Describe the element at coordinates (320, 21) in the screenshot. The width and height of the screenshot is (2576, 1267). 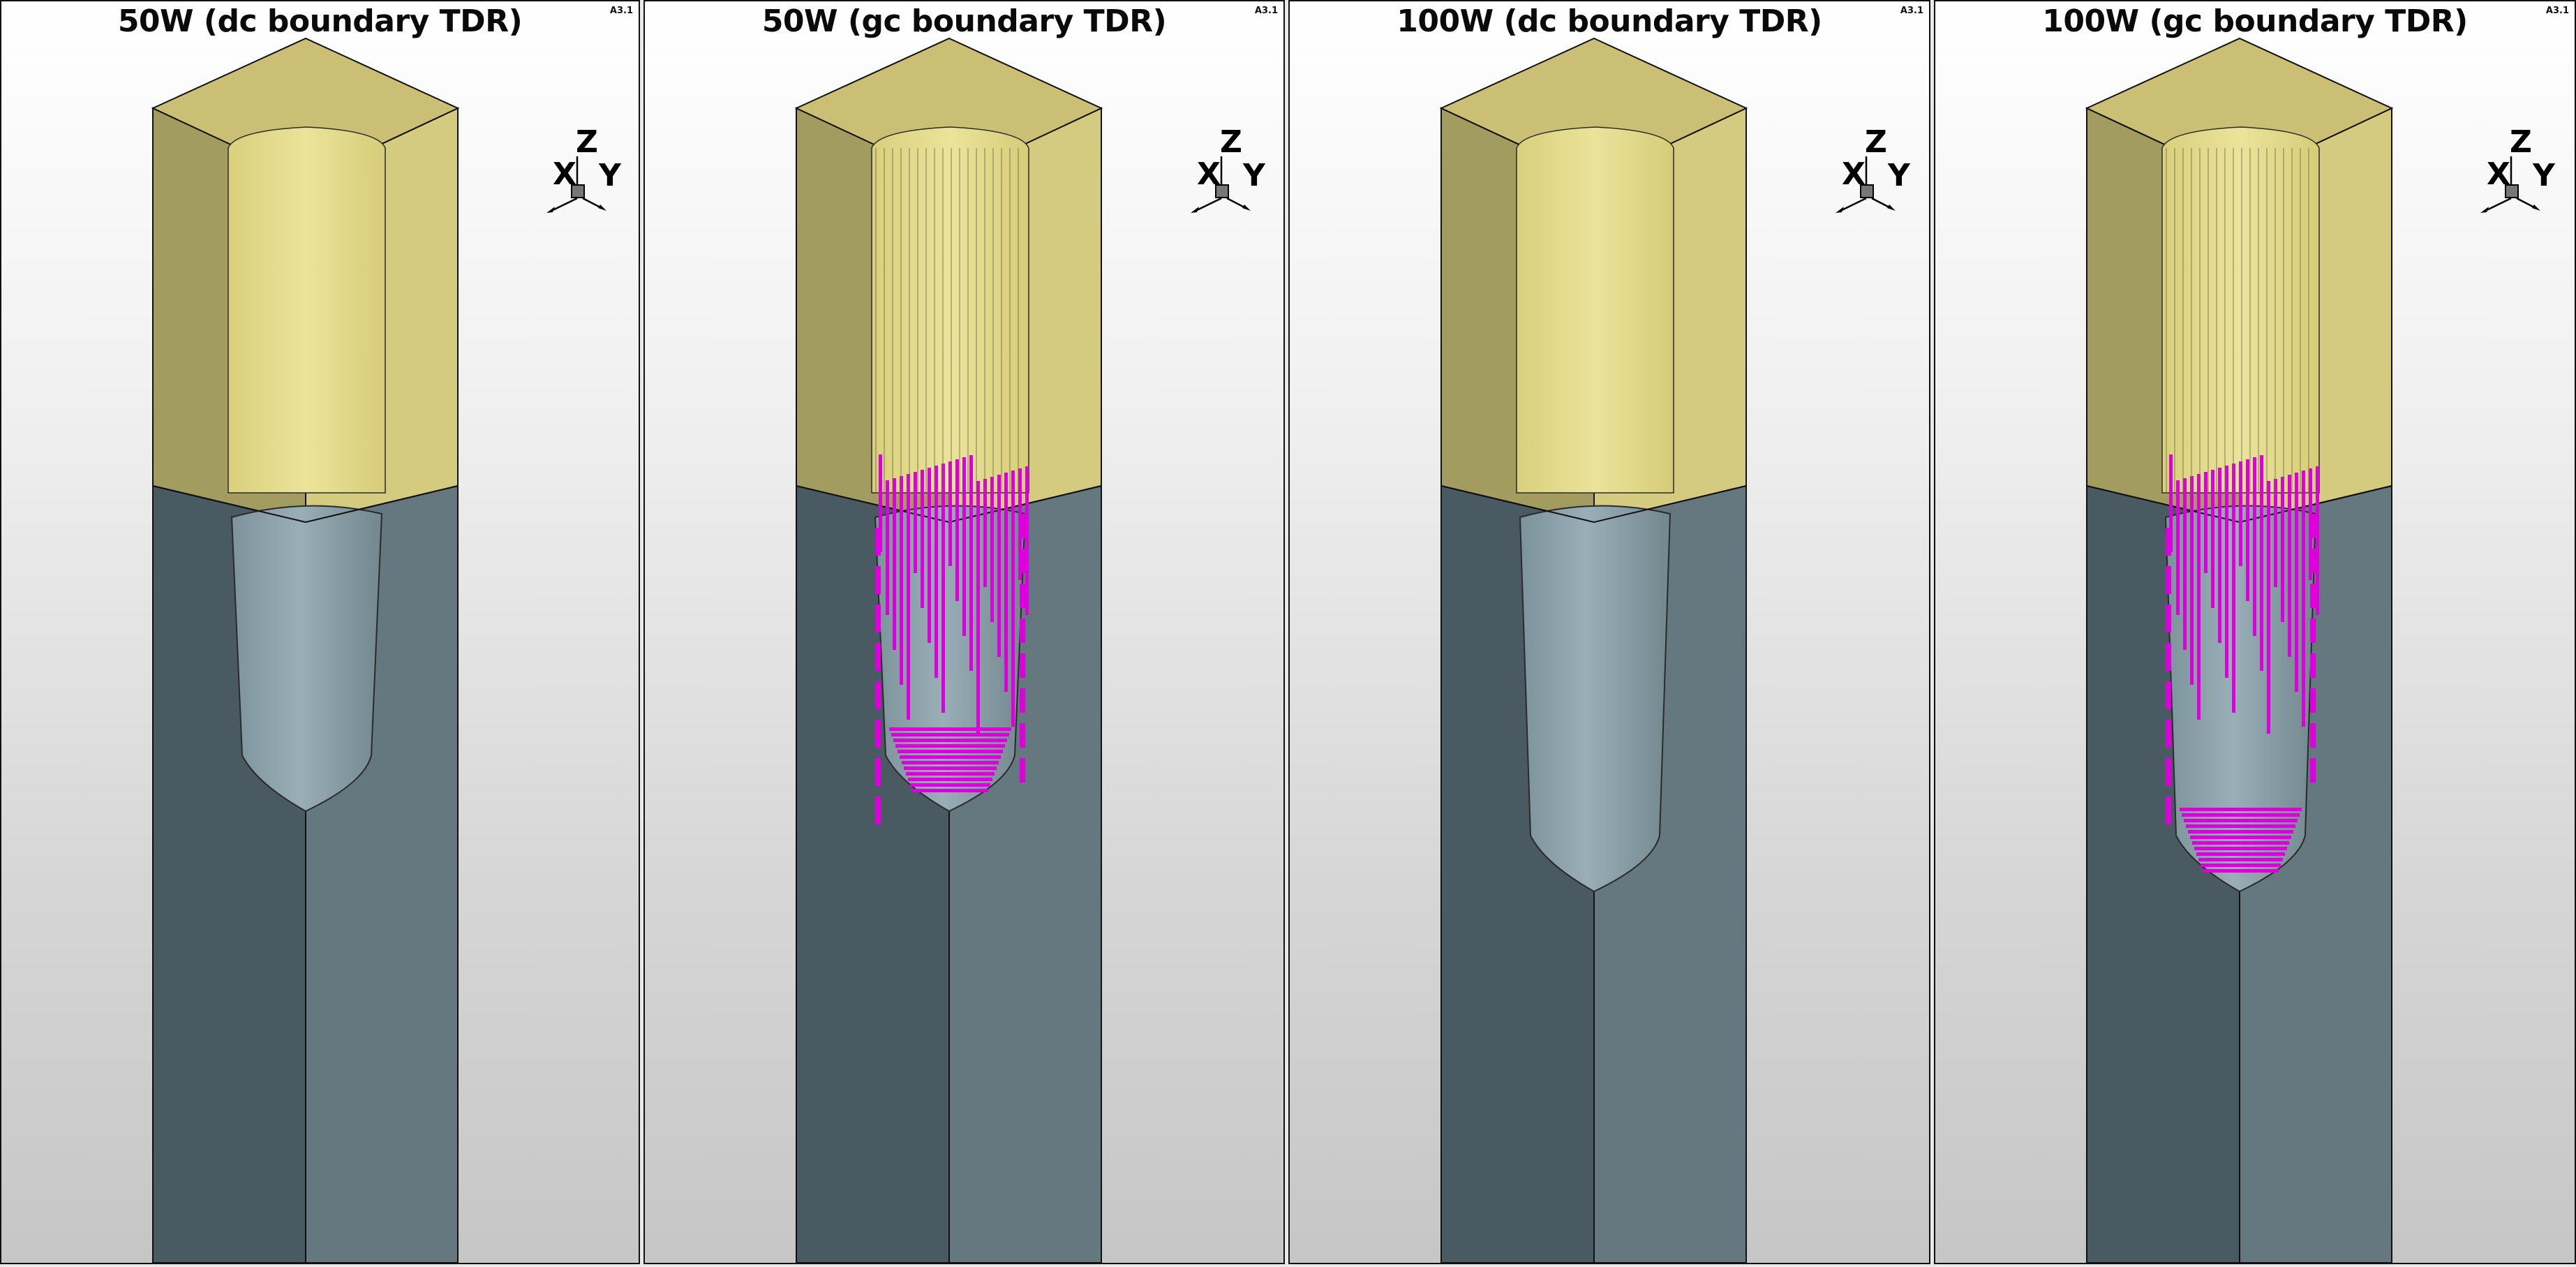
I see `viewport-title: 50W (dc boundary TDR)` at that location.